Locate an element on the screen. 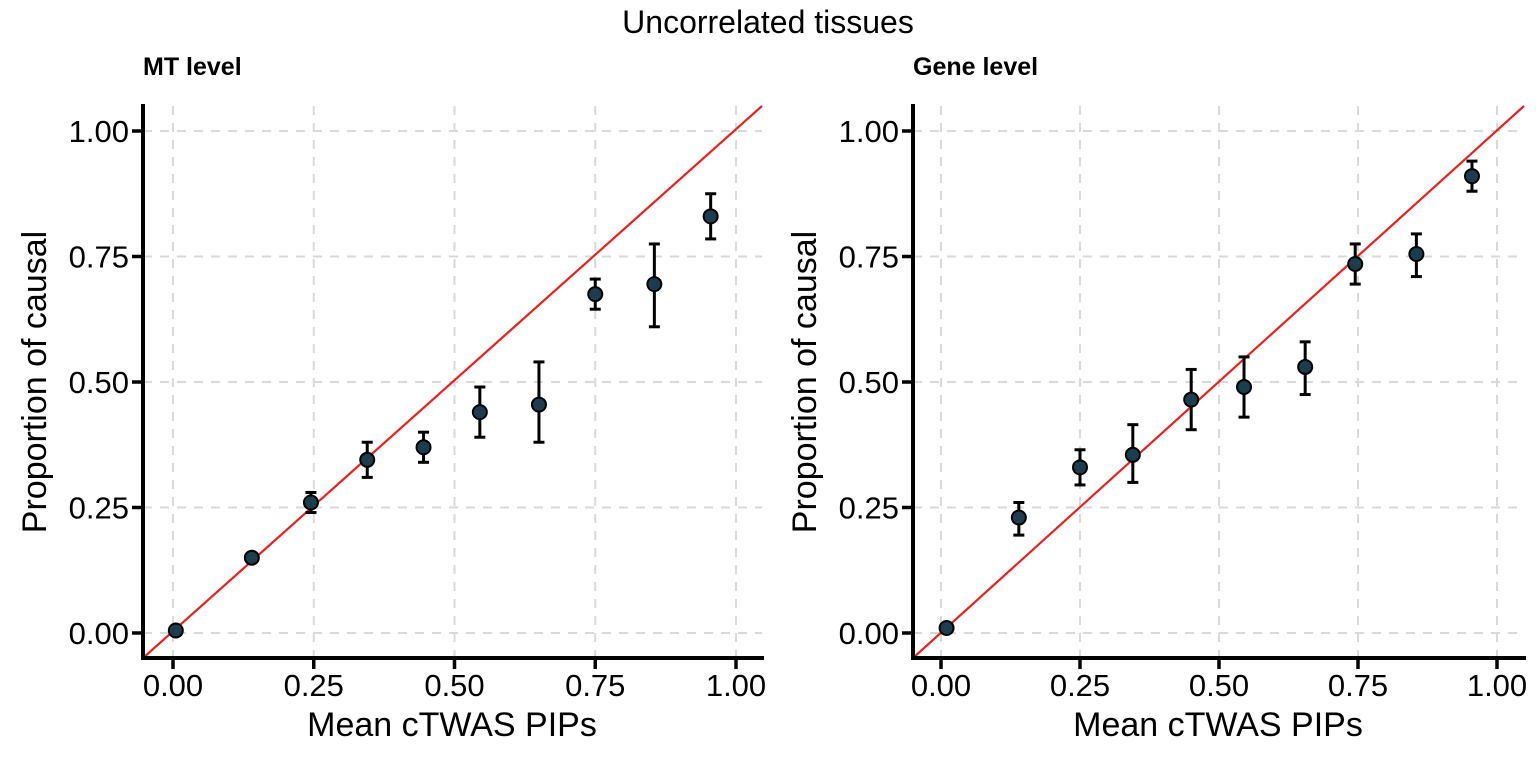 The image size is (1536, 768). y-axis-title-left: Proportion of causal is located at coordinates (35, 382).